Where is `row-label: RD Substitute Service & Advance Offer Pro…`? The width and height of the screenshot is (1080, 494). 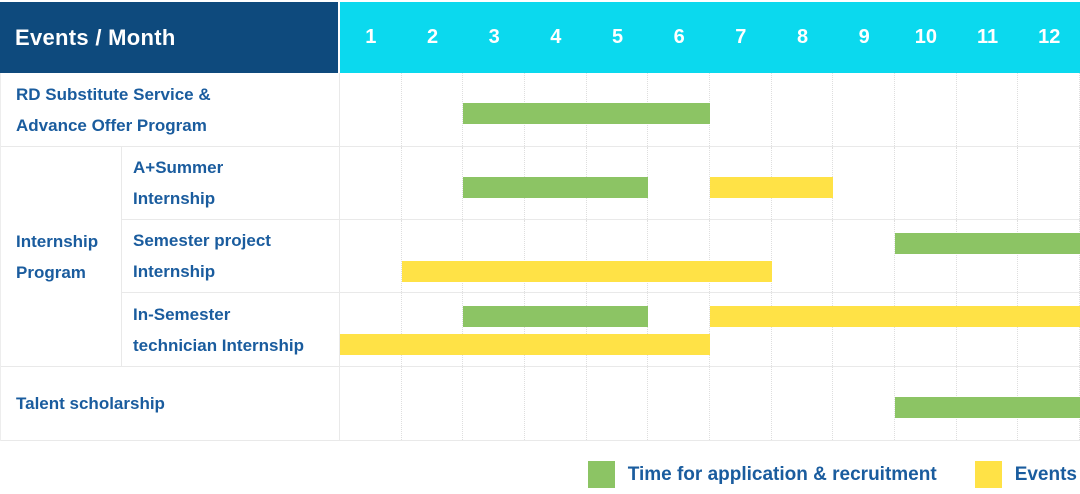
row-label: RD Substitute Service & Advance Offer Pro… is located at coordinates (170, 109).